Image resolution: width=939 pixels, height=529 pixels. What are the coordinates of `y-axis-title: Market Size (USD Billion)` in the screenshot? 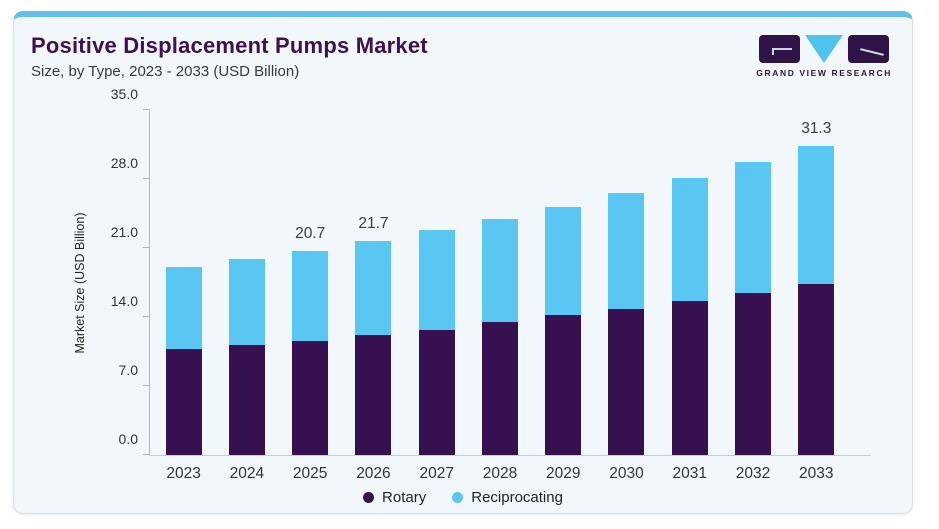 It's located at (80, 283).